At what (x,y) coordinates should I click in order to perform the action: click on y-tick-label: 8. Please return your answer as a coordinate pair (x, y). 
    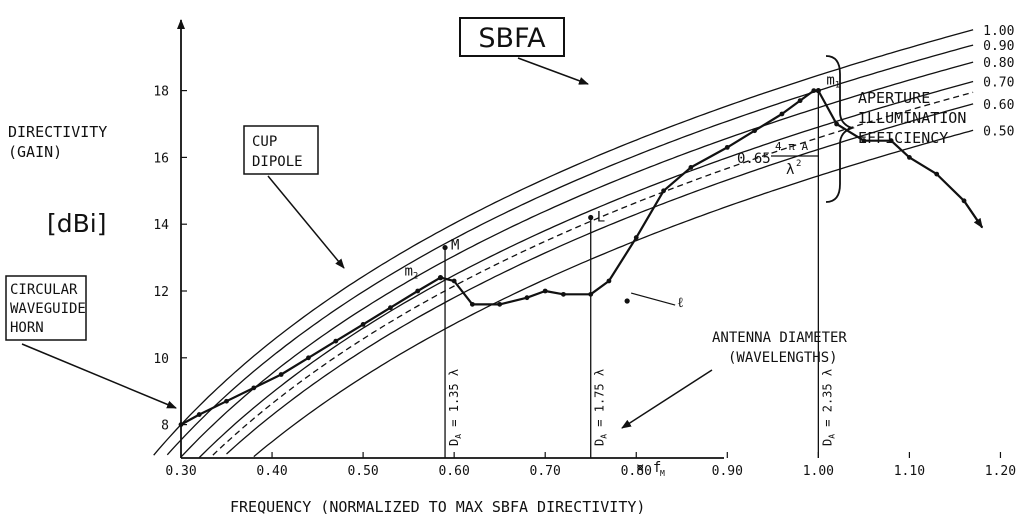
    Looking at the image, I should click on (165, 426).